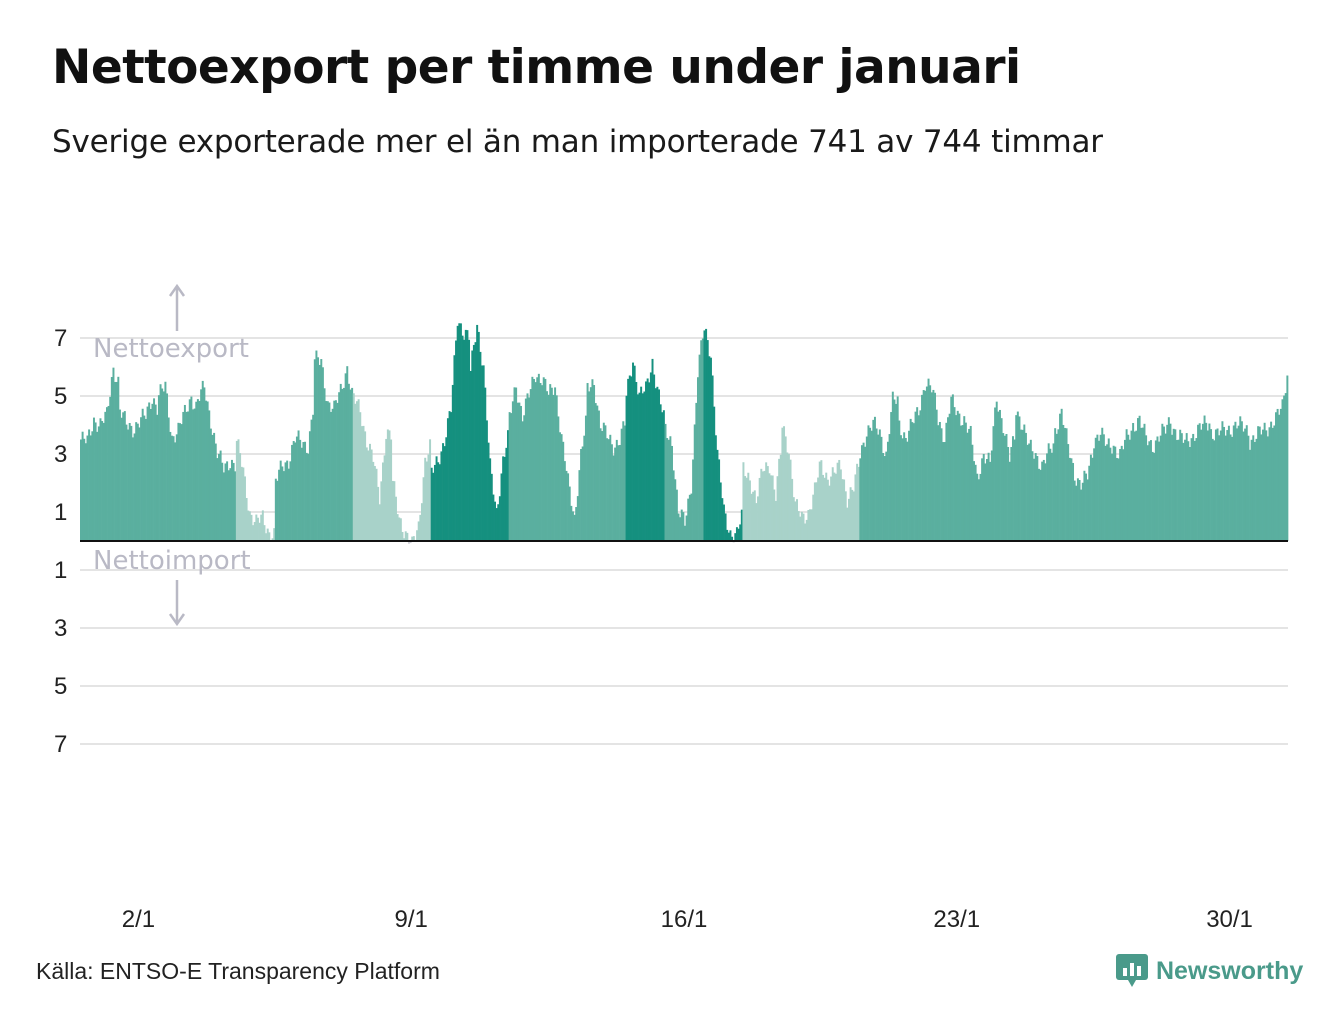  What do you see at coordinates (956, 919) in the screenshot?
I see `x-tick-label: 23/1` at bounding box center [956, 919].